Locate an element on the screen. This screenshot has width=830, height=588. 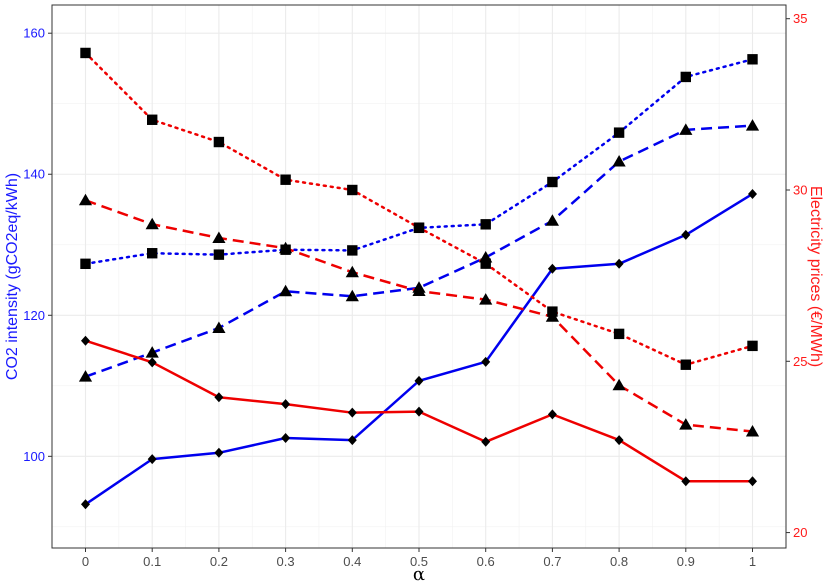
x-tick-label: 0 is located at coordinates (85, 561).